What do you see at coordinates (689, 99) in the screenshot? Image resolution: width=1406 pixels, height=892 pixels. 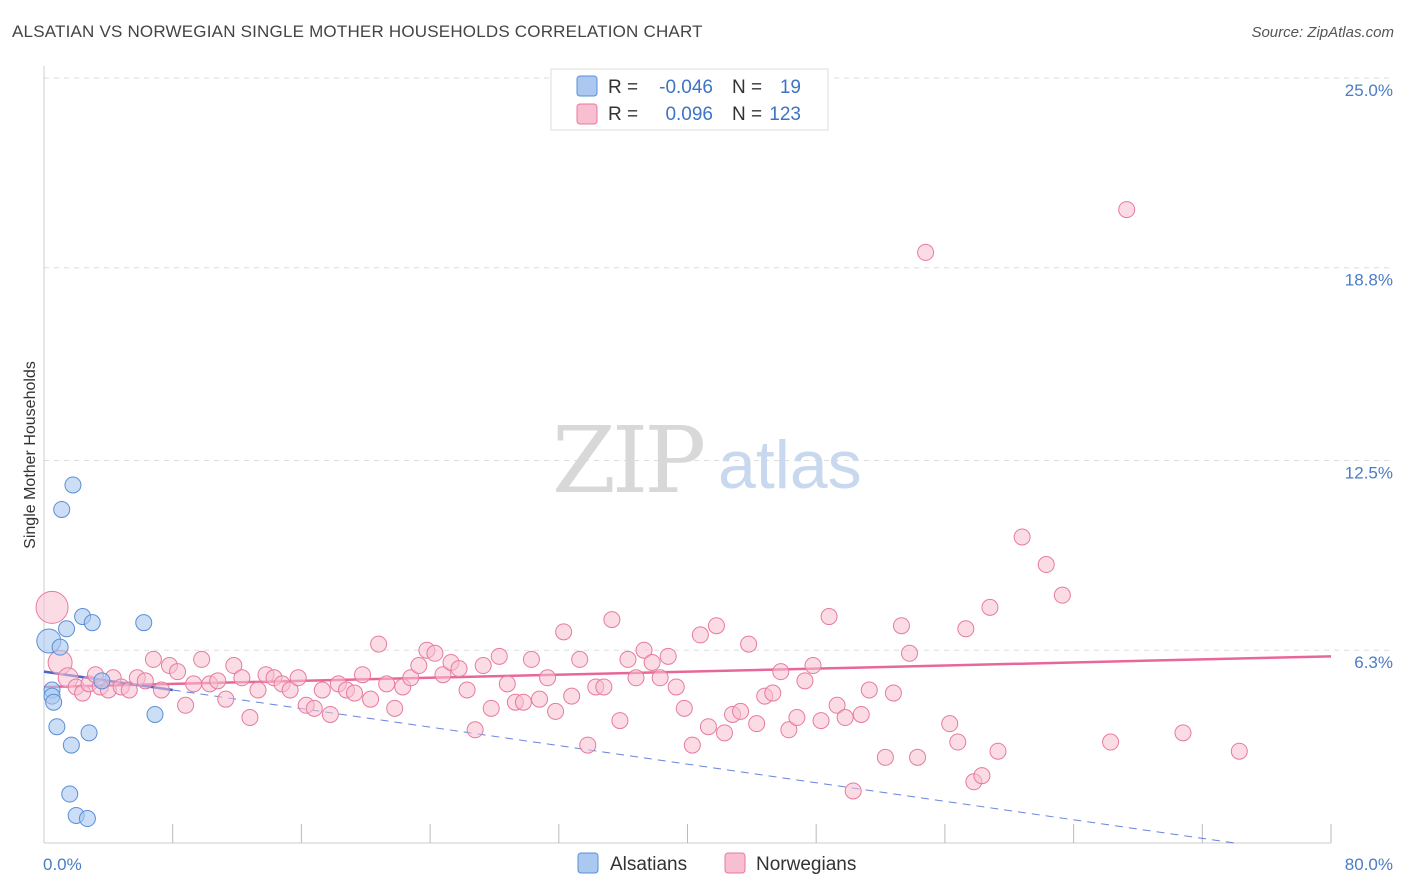 I see `stats-box: R = -0.046 N = 19 R = 0.096 N = 123` at bounding box center [689, 99].